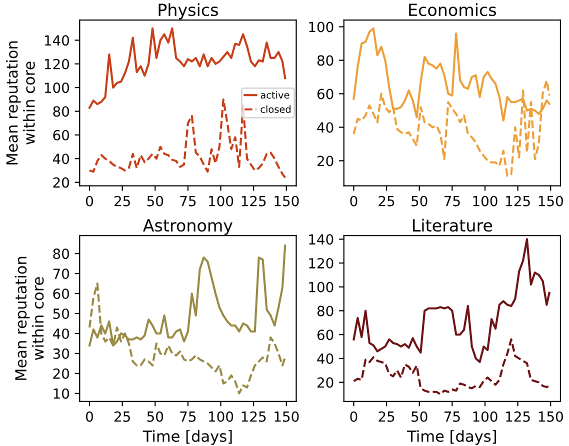 The image size is (569, 446). I want to click on y-tick-label: 10, so click(62, 393).